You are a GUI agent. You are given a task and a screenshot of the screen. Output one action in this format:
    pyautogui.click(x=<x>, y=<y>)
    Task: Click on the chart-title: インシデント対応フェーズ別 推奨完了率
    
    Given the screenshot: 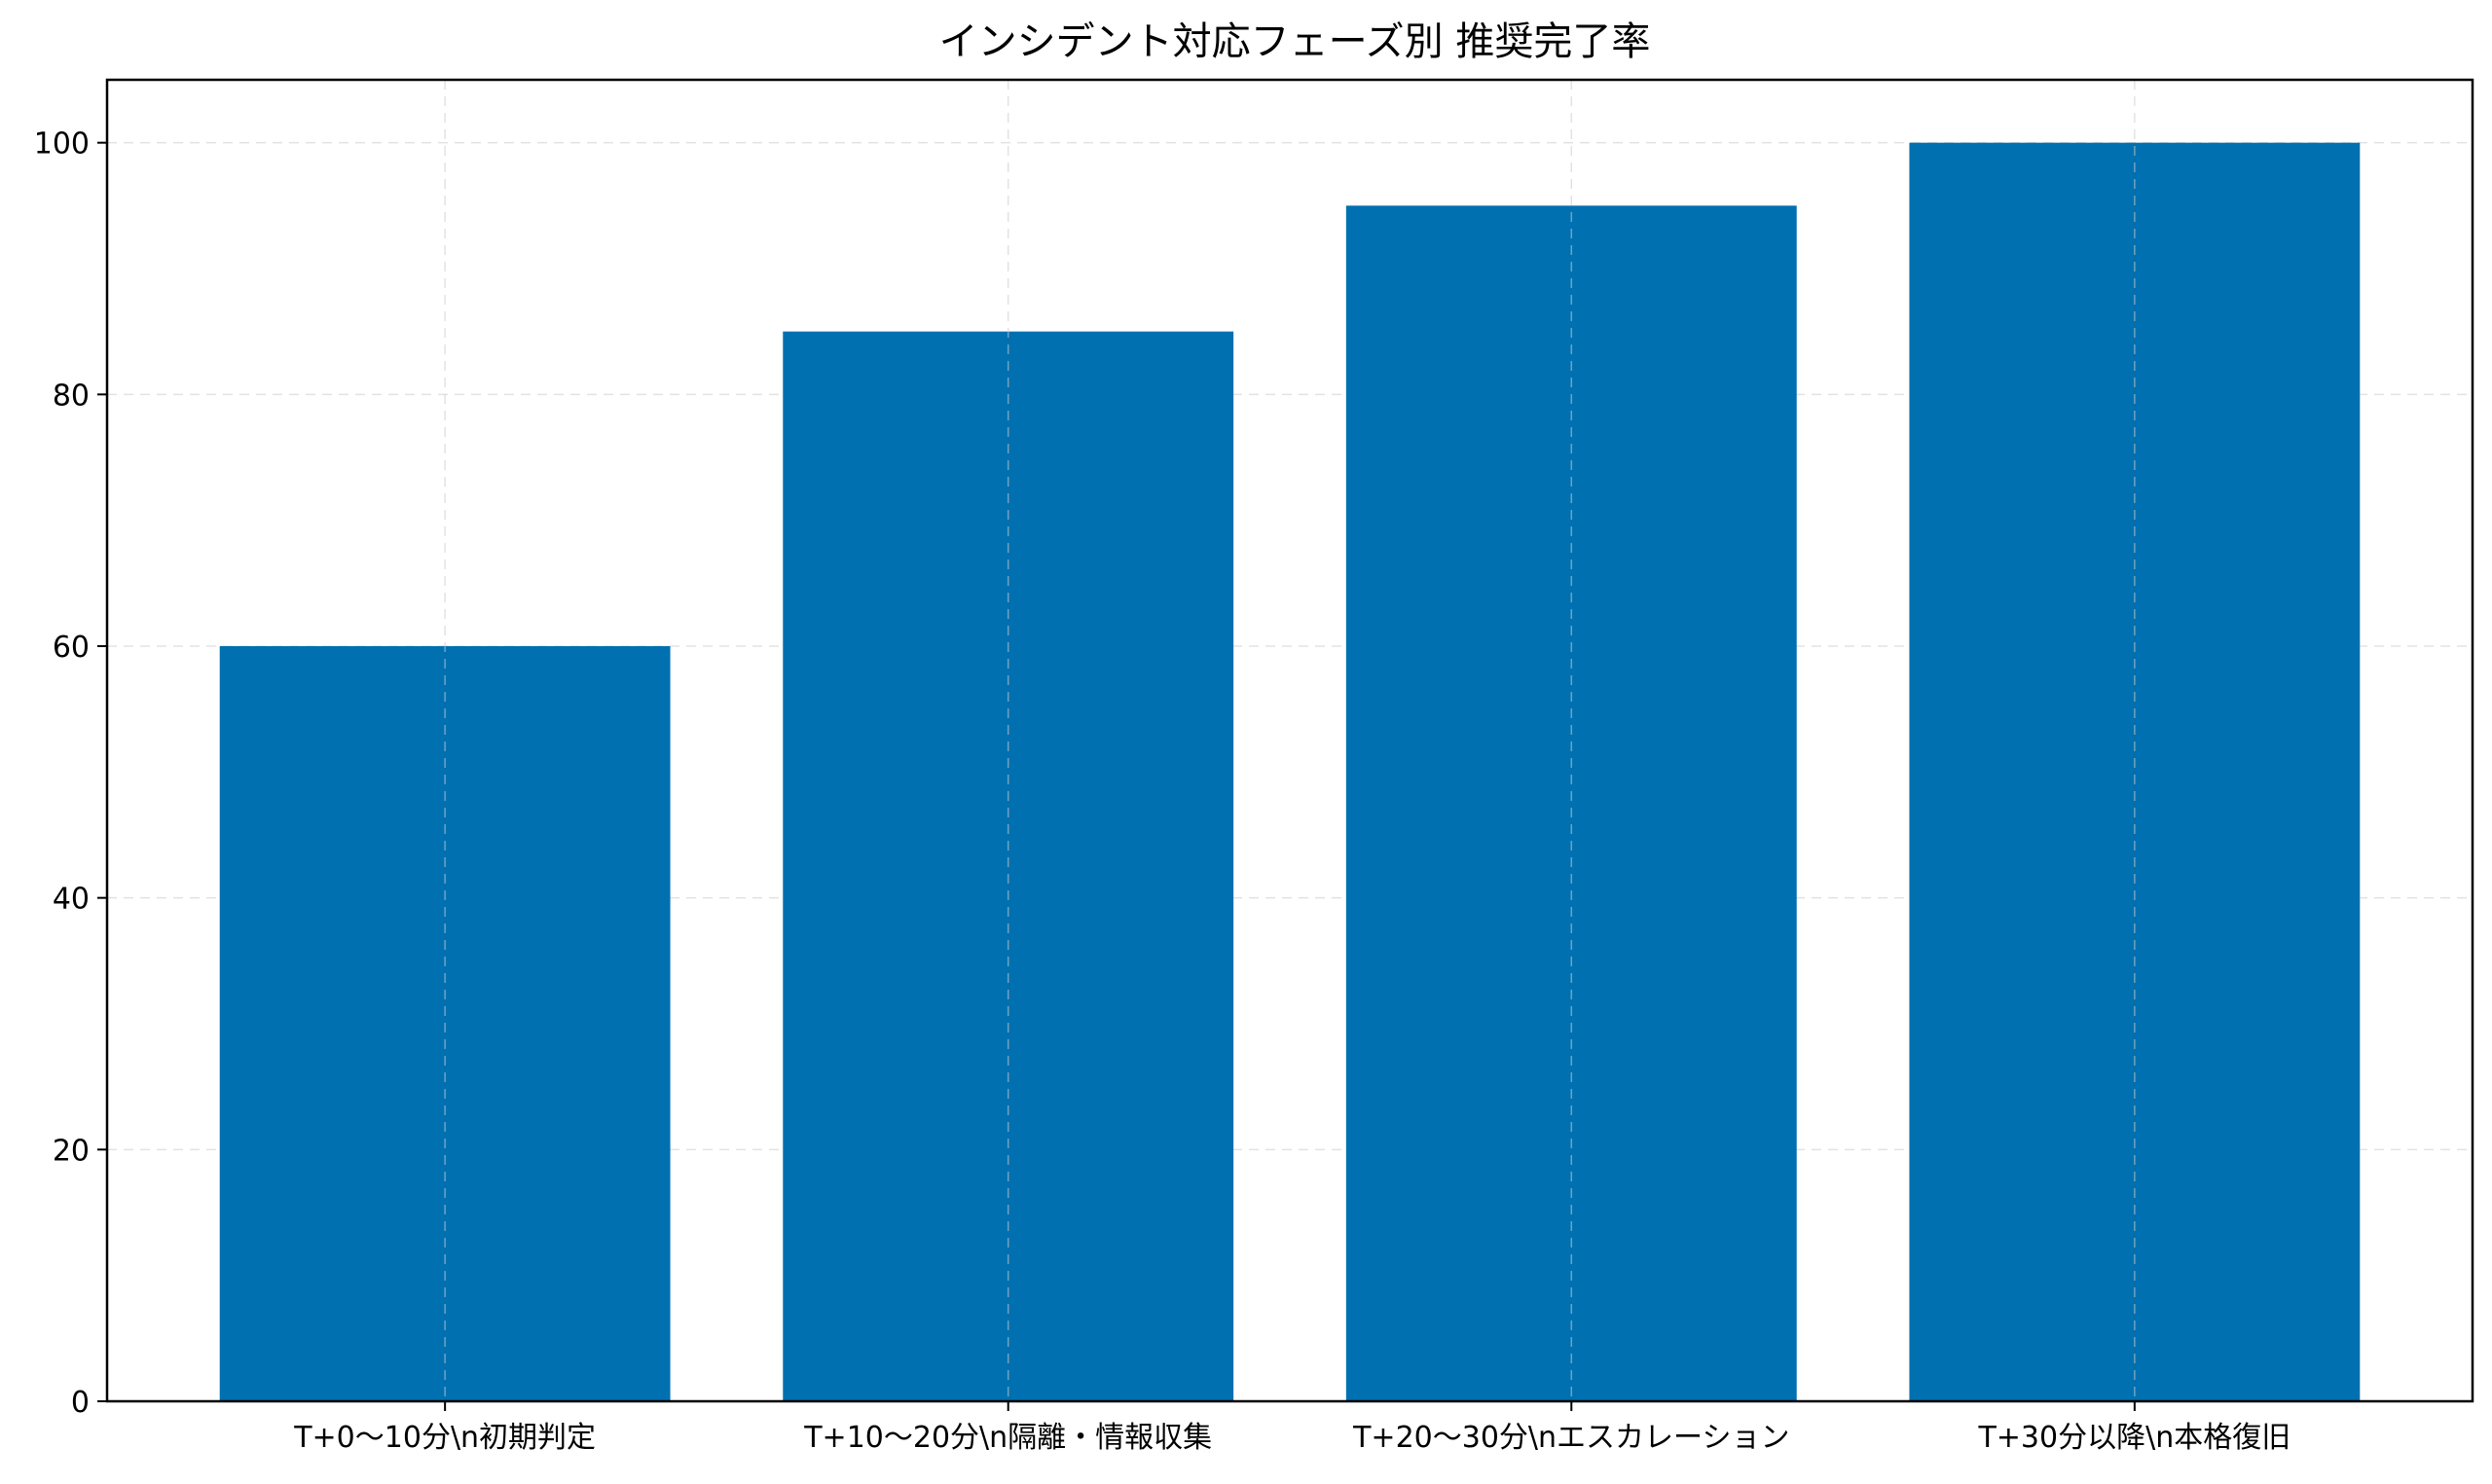 What is the action you would take?
    pyautogui.click(x=1295, y=41)
    